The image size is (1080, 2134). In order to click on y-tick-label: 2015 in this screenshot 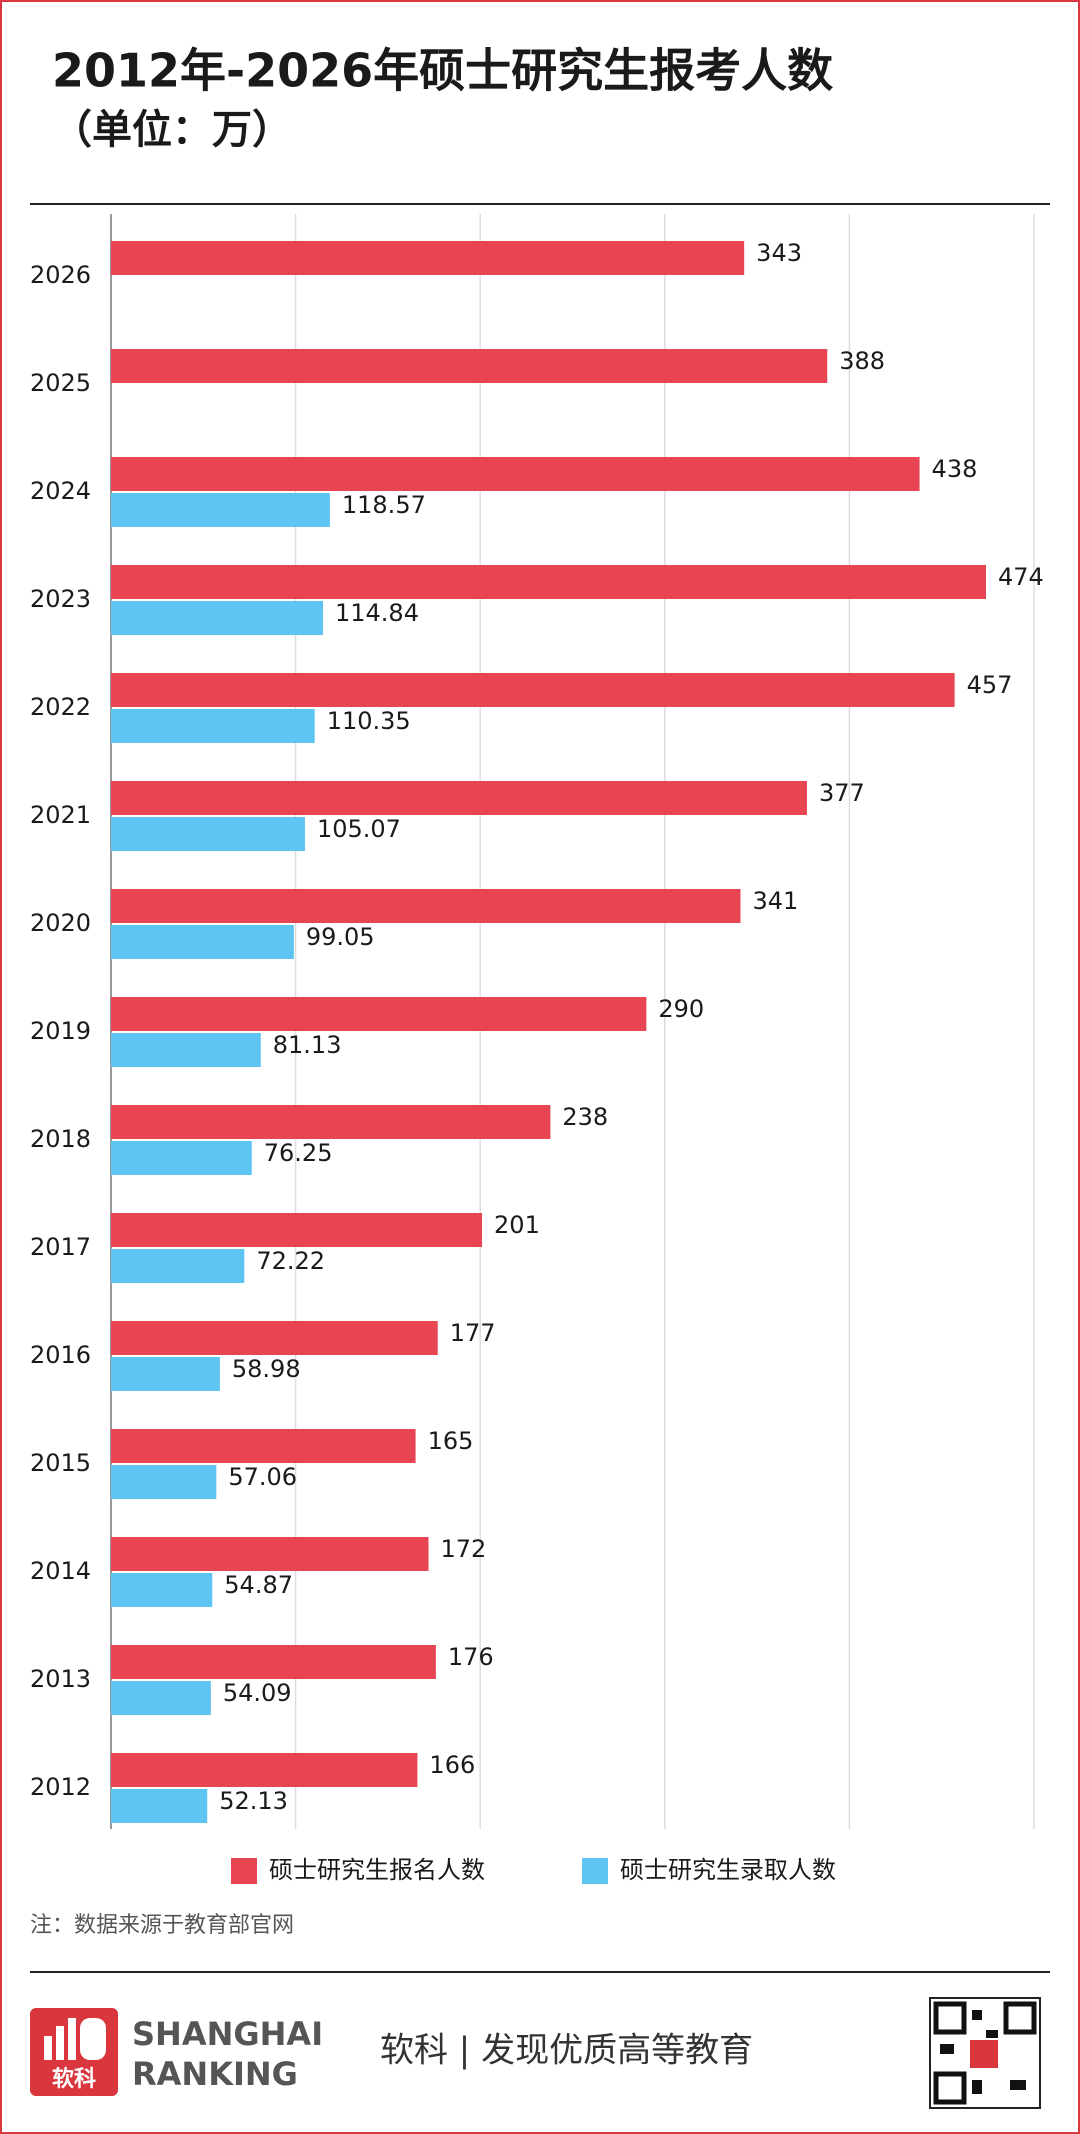, I will do `click(60, 1463)`.